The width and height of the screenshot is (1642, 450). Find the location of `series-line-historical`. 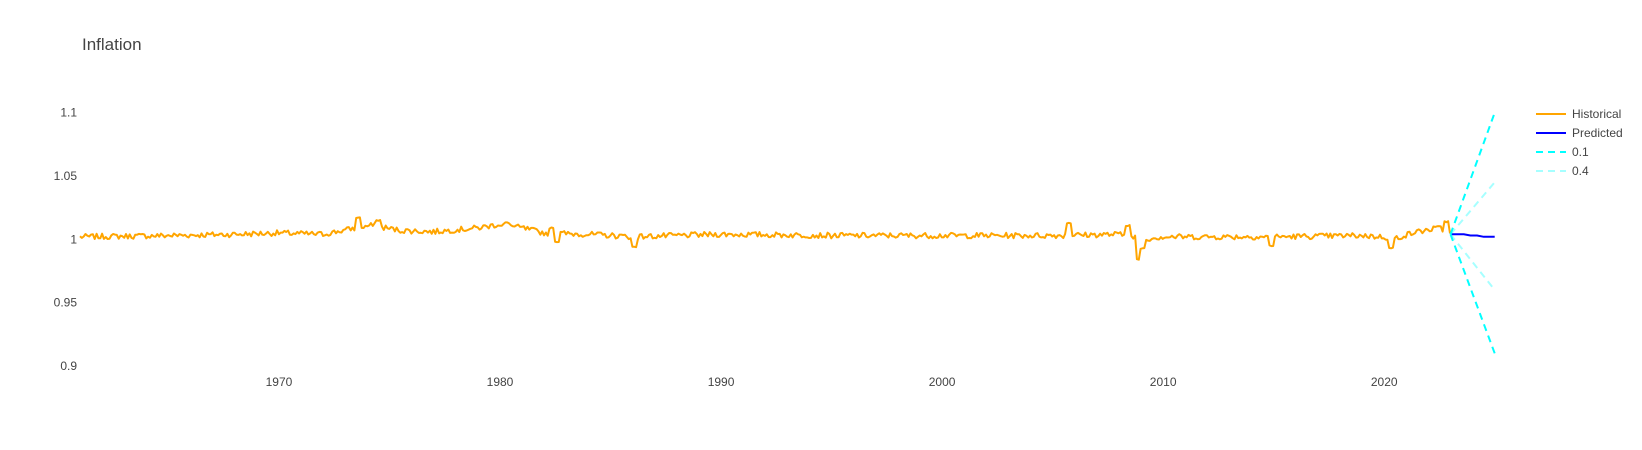

series-line-historical is located at coordinates (765, 238).